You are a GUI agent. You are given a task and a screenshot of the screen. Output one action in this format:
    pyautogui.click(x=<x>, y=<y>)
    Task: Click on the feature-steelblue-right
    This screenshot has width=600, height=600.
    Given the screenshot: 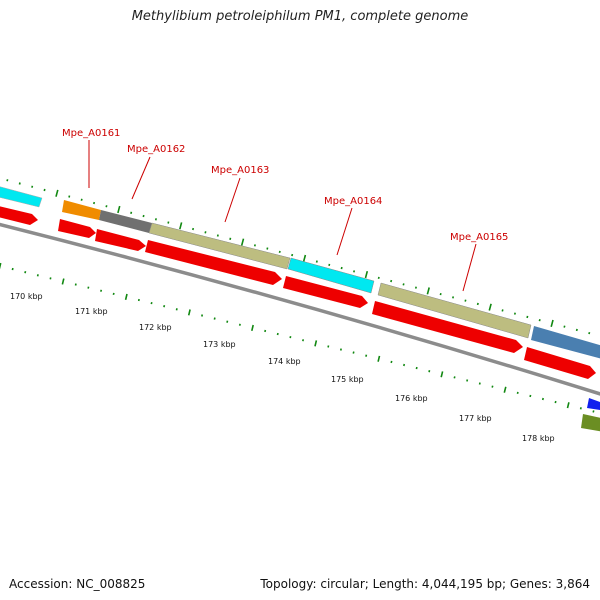 What is the action you would take?
    pyautogui.click(x=565, y=343)
    